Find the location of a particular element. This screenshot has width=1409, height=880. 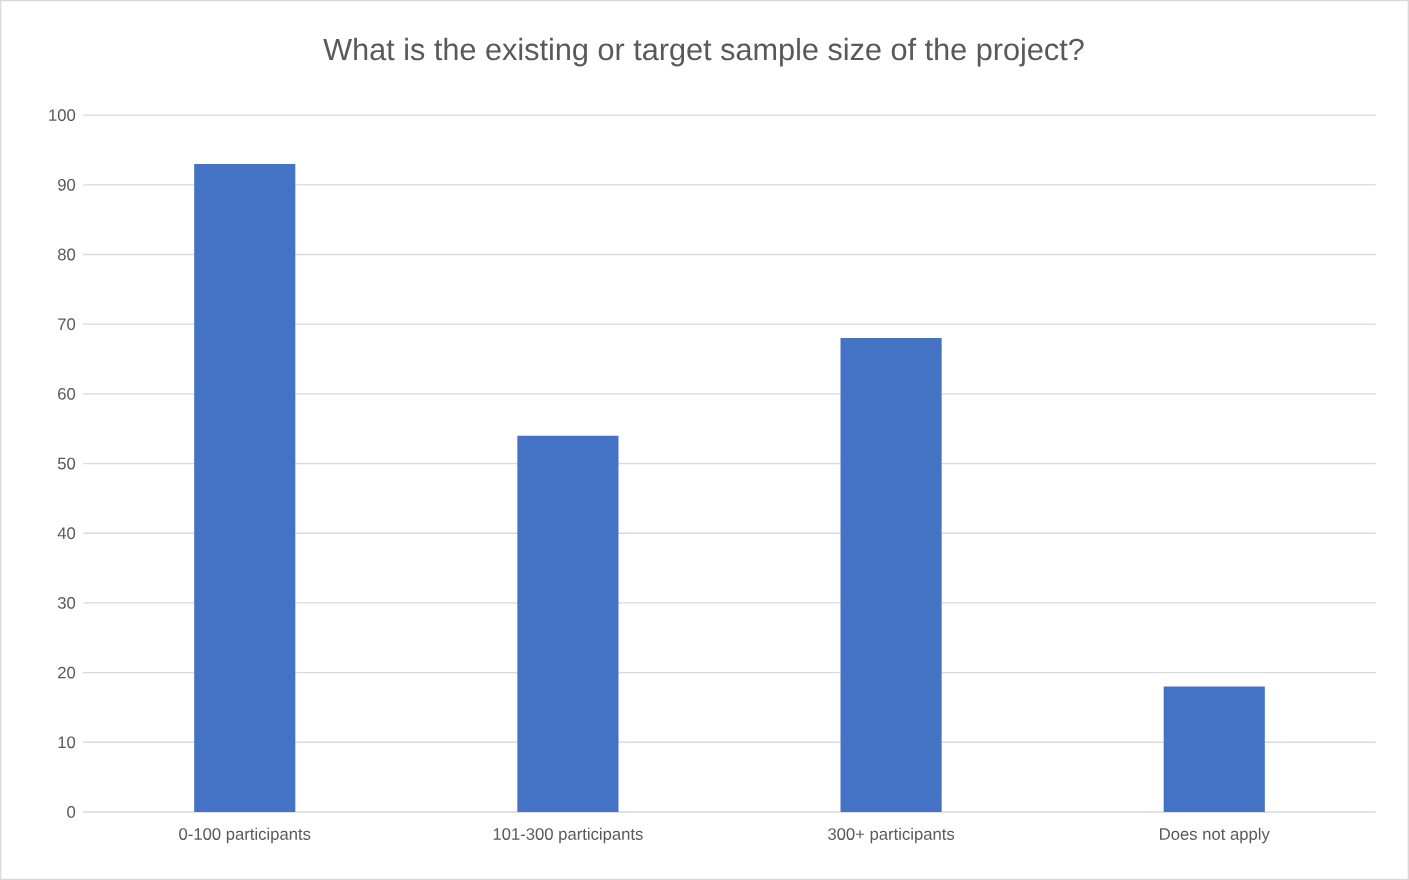

y-tick-label: 10 is located at coordinates (67, 742).